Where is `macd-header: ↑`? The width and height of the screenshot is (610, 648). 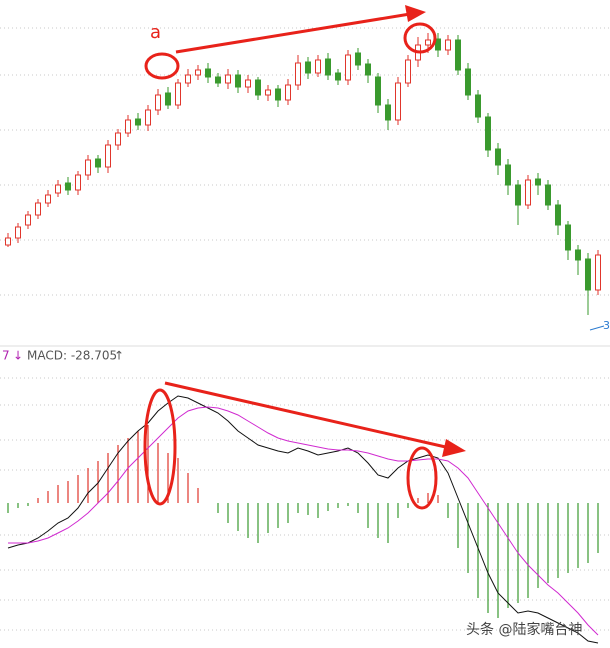
macd-header: ↑ is located at coordinates (119, 356).